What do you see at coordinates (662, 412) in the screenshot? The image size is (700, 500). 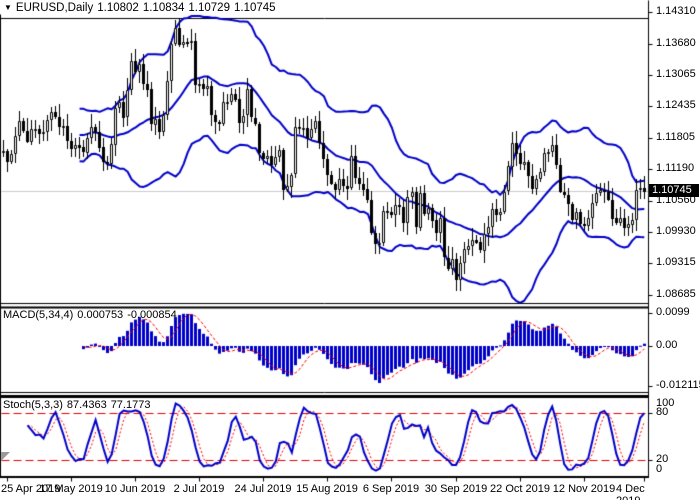 I see `stoch-axis-label: 80` at bounding box center [662, 412].